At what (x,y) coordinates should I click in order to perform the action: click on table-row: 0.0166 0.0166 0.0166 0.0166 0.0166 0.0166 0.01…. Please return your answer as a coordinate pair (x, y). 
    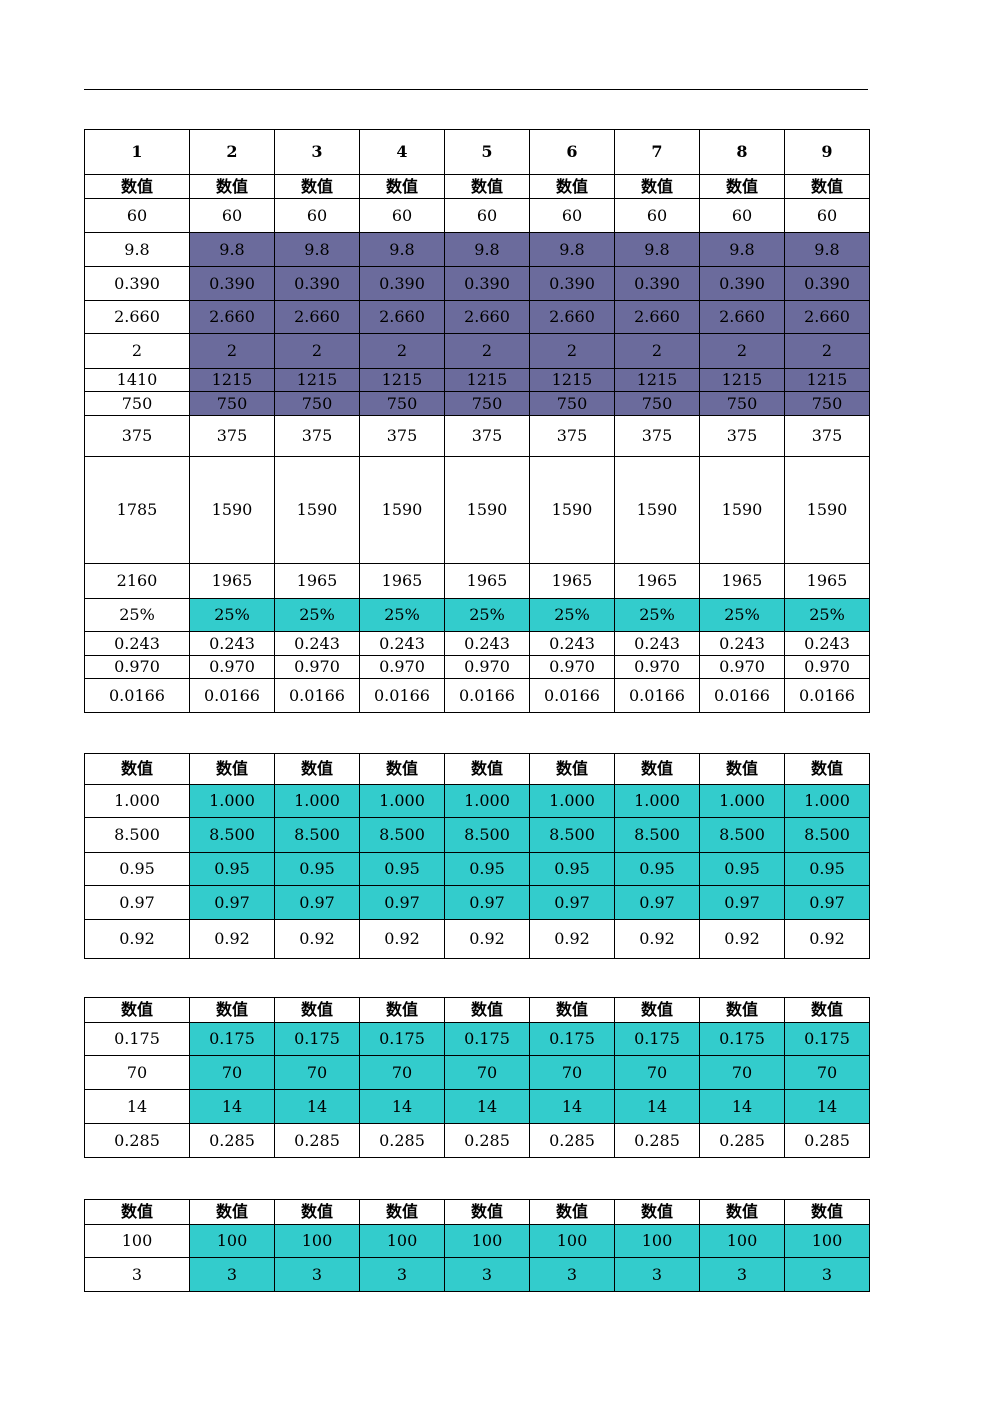
    Looking at the image, I should click on (477, 695).